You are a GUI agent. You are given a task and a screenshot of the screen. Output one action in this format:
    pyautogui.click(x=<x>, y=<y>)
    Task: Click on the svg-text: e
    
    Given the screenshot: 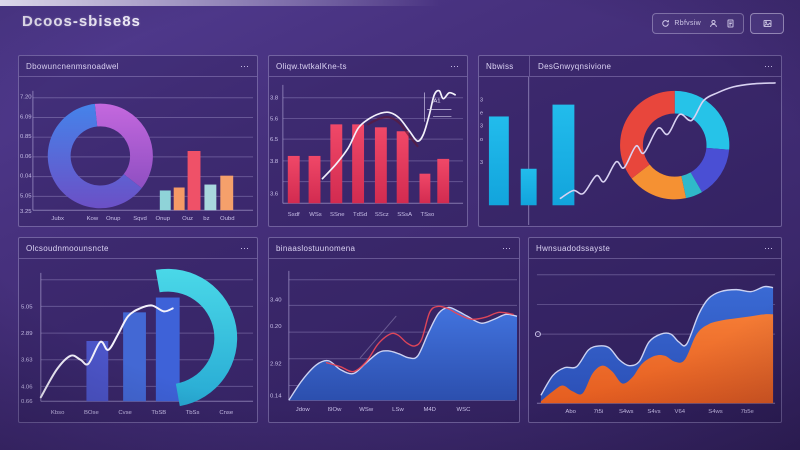 What is the action you would take?
    pyautogui.click(x=481, y=114)
    